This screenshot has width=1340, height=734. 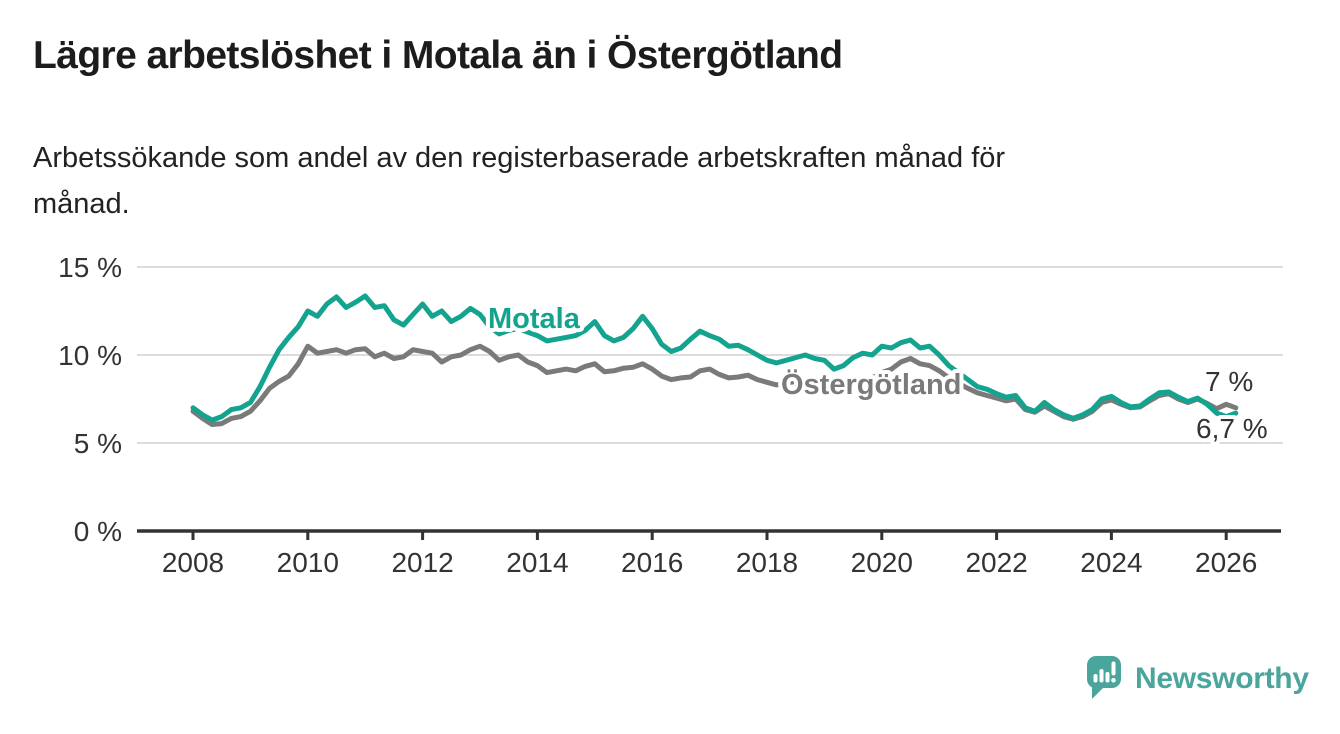 I want to click on newsworthy-logo-icon, so click(x=1103, y=677).